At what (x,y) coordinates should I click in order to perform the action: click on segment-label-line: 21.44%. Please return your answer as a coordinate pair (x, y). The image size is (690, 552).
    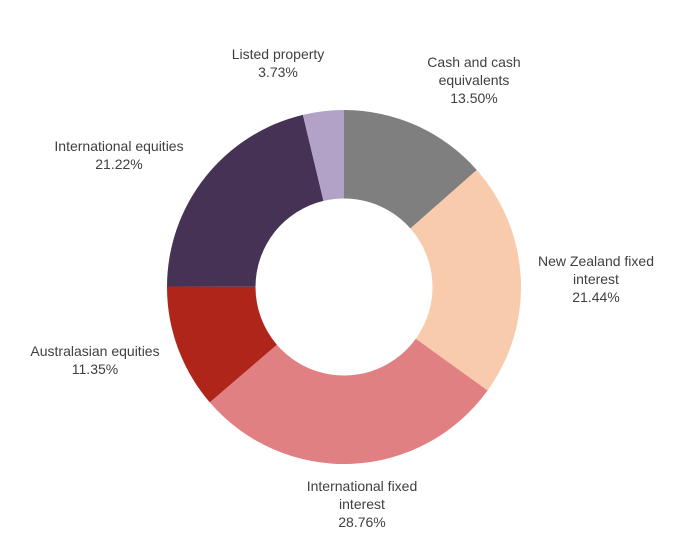
    Looking at the image, I should click on (596, 297).